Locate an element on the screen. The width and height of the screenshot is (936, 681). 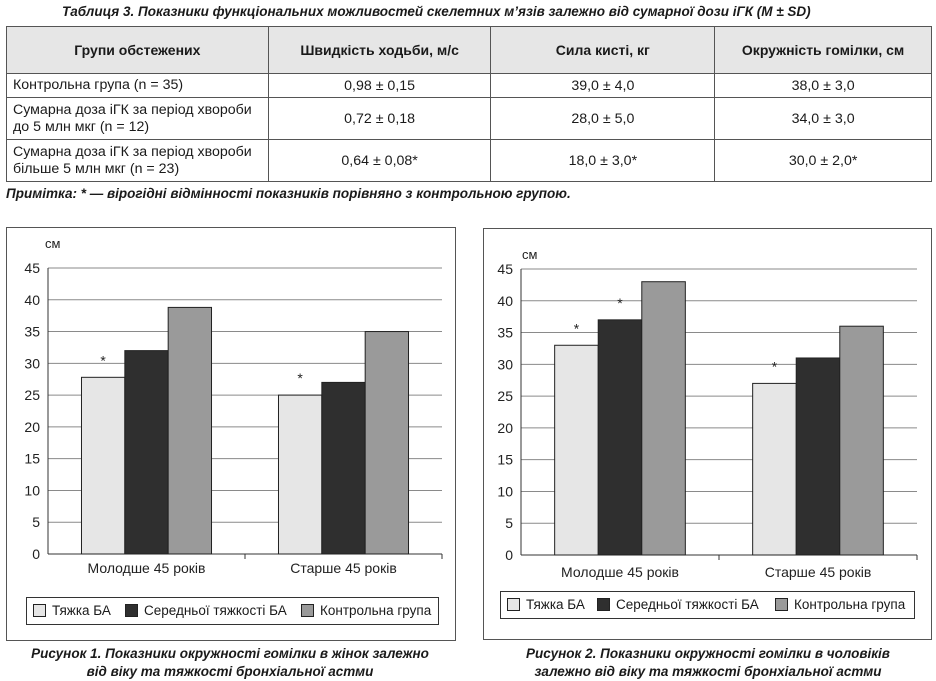
cell-speed: 0,72 ± 0,18 is located at coordinates (379, 118).